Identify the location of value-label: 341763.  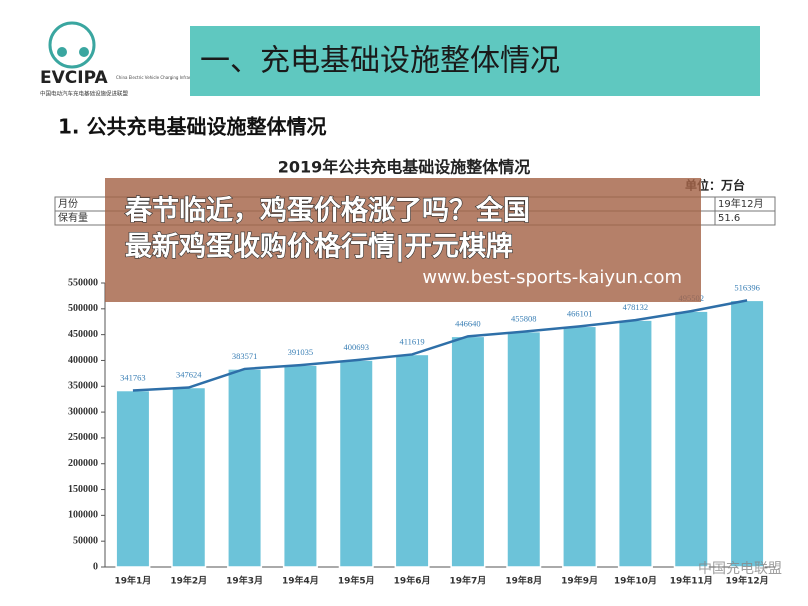
(133, 377).